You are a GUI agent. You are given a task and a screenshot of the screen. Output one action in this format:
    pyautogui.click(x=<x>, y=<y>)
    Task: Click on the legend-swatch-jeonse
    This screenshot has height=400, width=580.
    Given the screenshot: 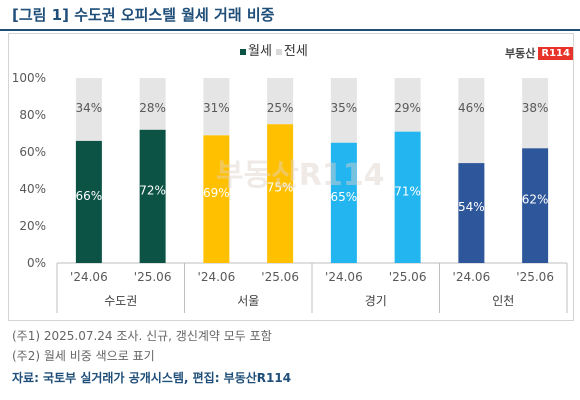 What is the action you would take?
    pyautogui.click(x=278, y=52)
    